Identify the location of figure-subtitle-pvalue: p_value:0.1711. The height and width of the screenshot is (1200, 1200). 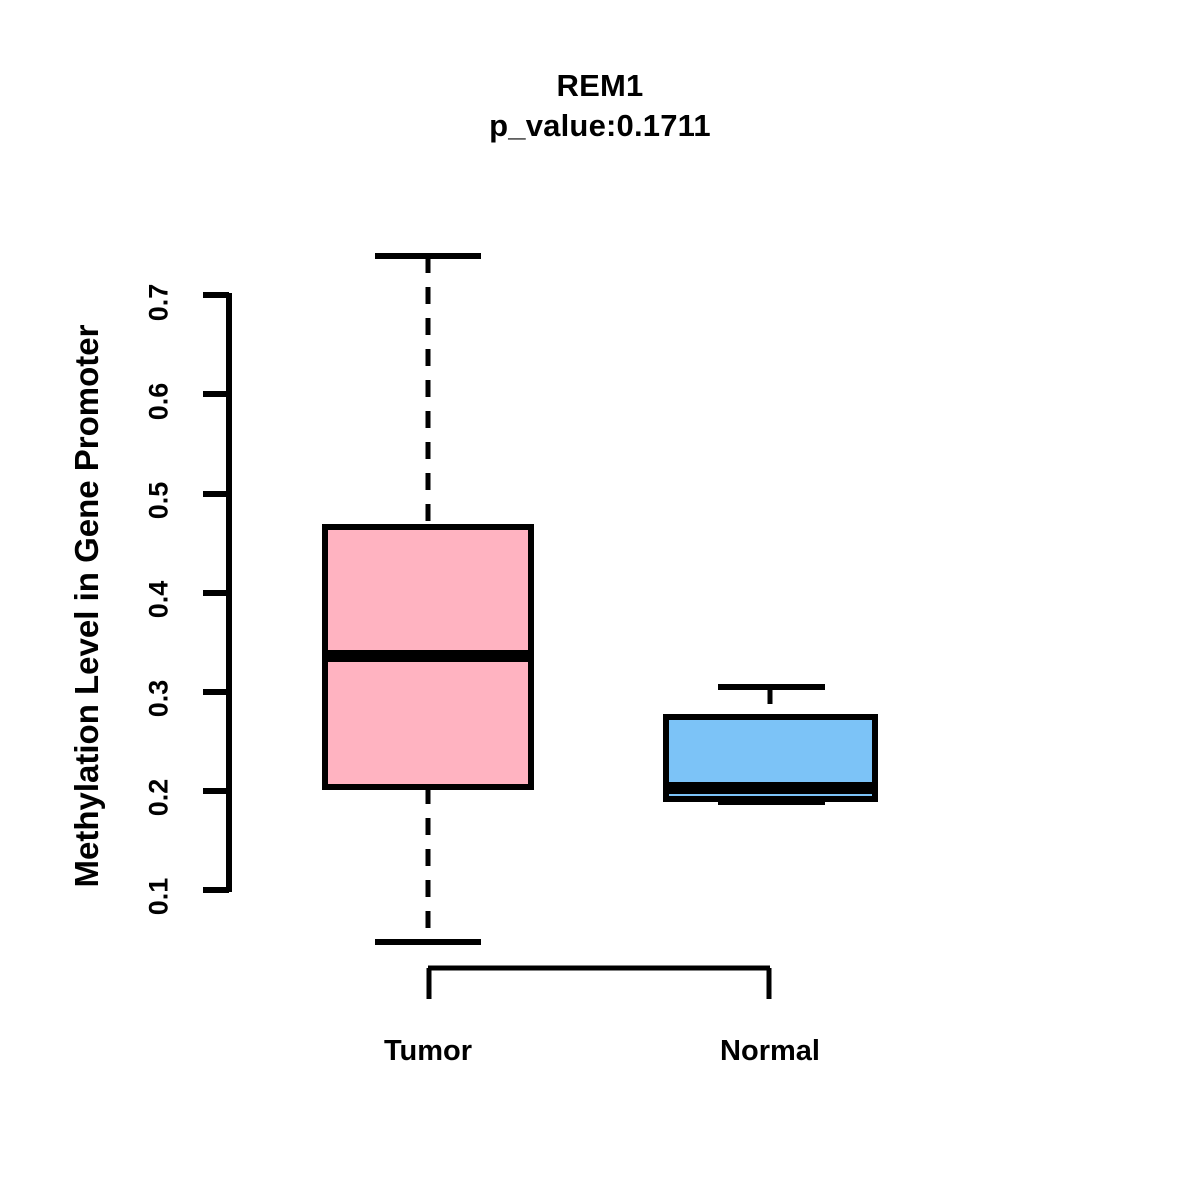
(600, 125).